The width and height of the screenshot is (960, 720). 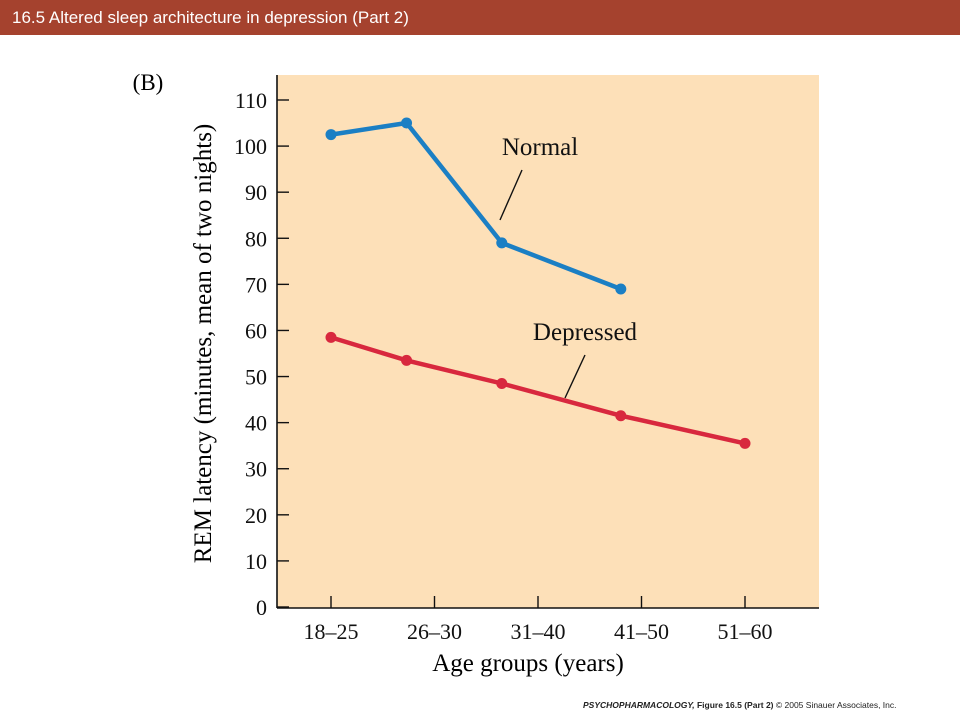 I want to click on leader-line-depressed, so click(x=575, y=376).